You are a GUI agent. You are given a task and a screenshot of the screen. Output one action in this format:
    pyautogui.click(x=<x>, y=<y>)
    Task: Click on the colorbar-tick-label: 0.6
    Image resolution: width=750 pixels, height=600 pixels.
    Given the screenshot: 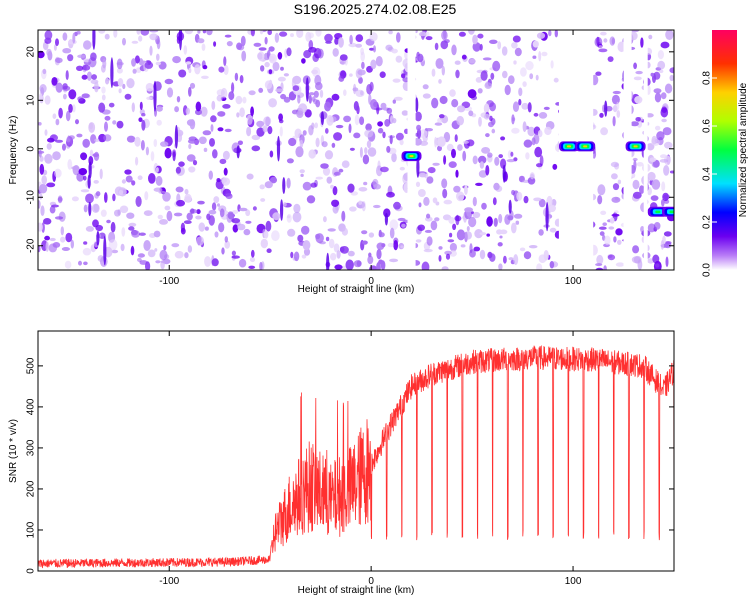 What is the action you would take?
    pyautogui.click(x=707, y=126)
    